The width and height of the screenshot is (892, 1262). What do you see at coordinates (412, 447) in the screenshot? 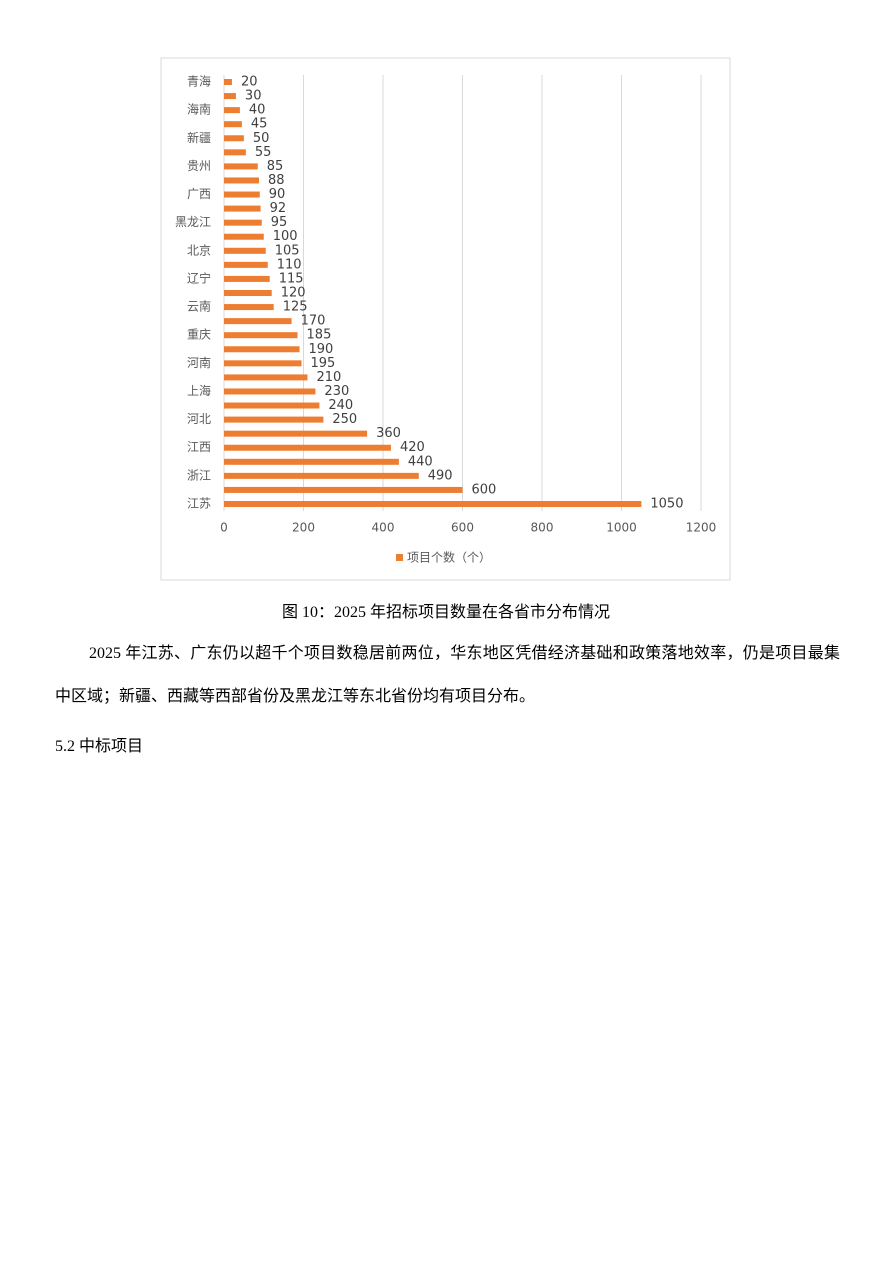
I see `data-label: 420` at bounding box center [412, 447].